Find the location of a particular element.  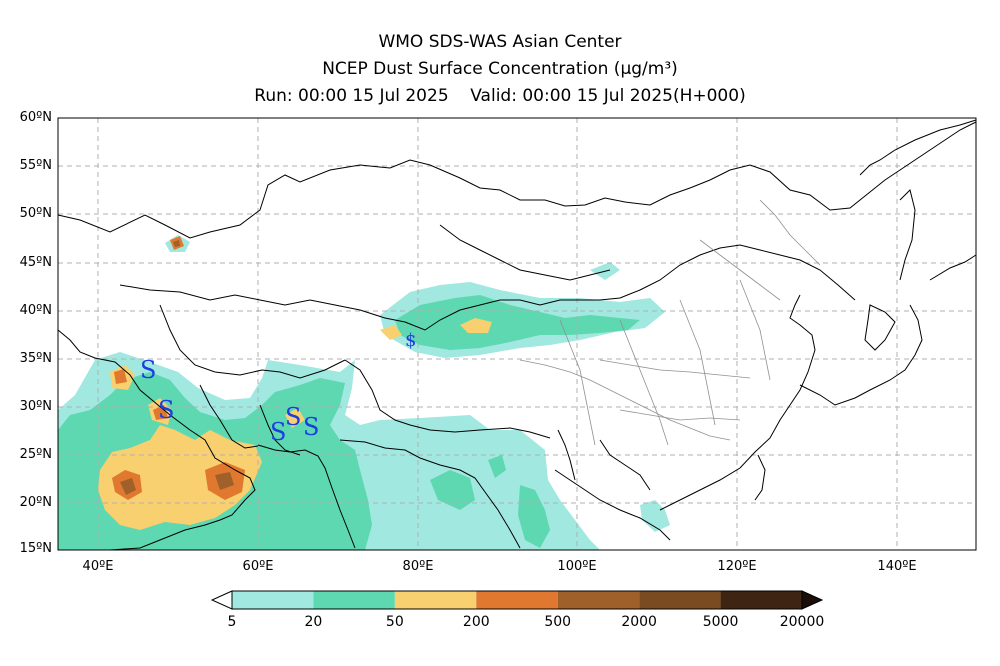

colorbar-tick-label: 20000 is located at coordinates (802, 622).